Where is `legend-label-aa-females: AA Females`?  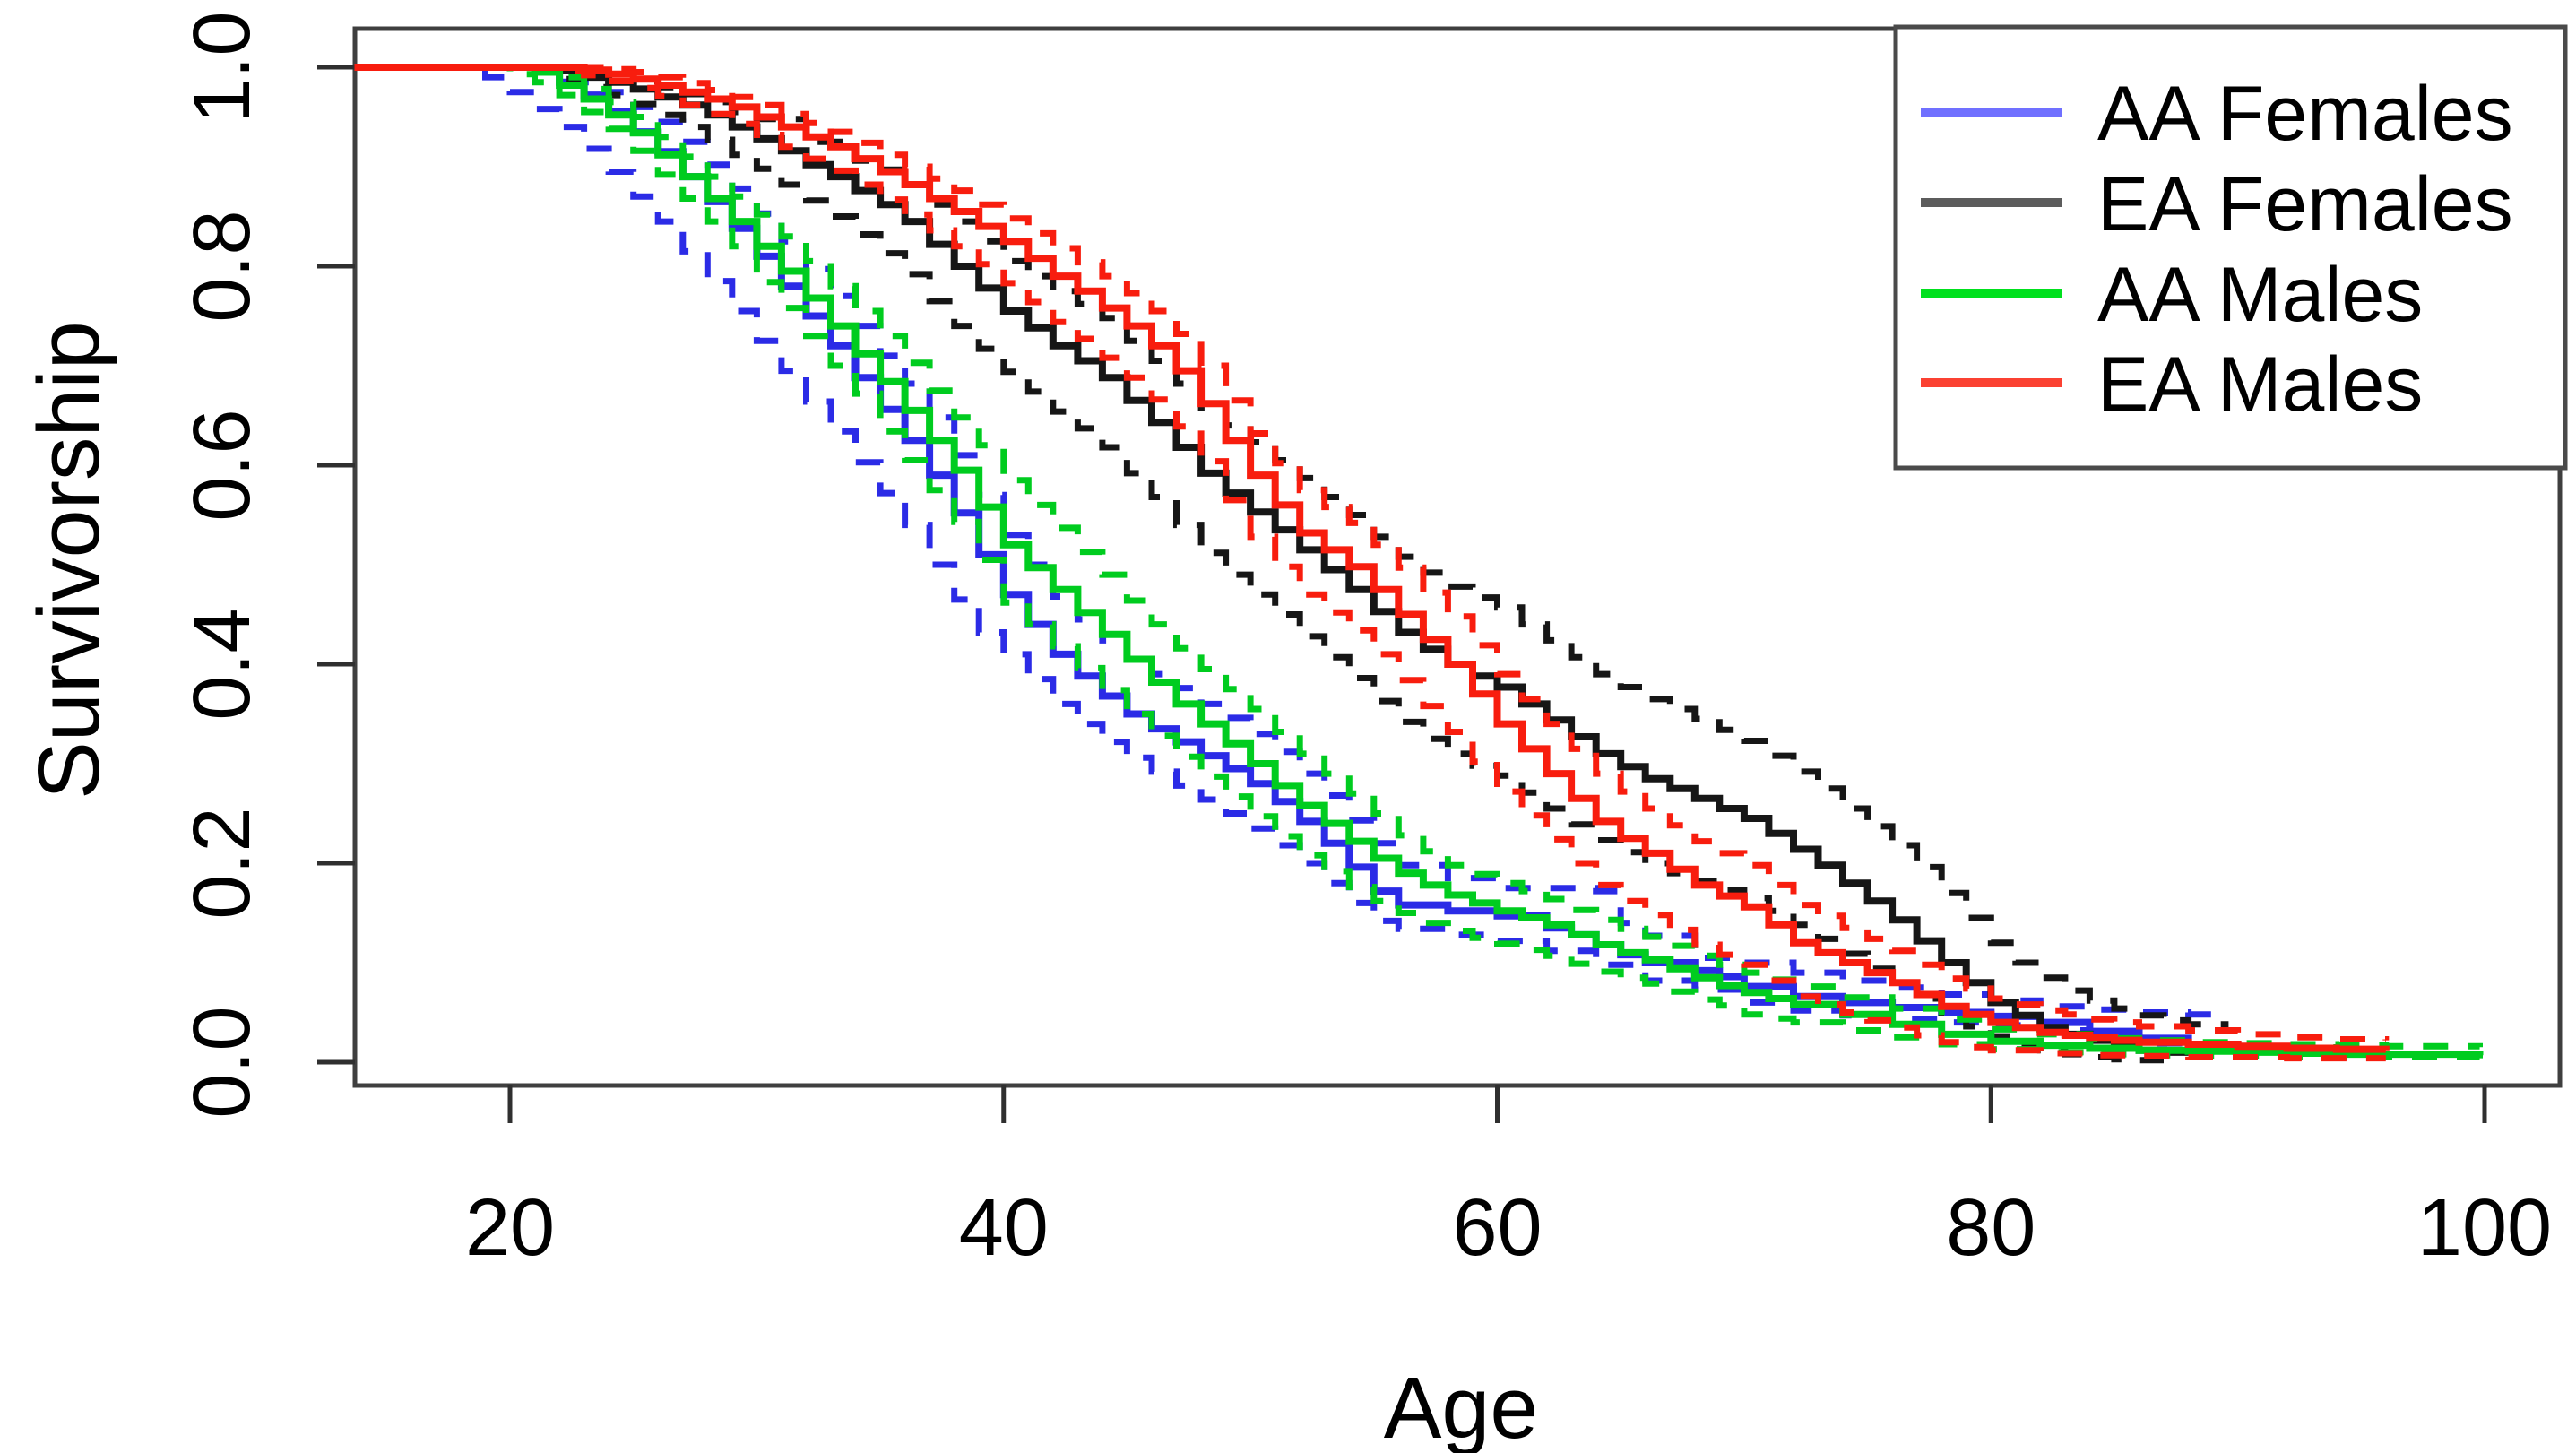 legend-label-aa-females: AA Females is located at coordinates (2305, 114).